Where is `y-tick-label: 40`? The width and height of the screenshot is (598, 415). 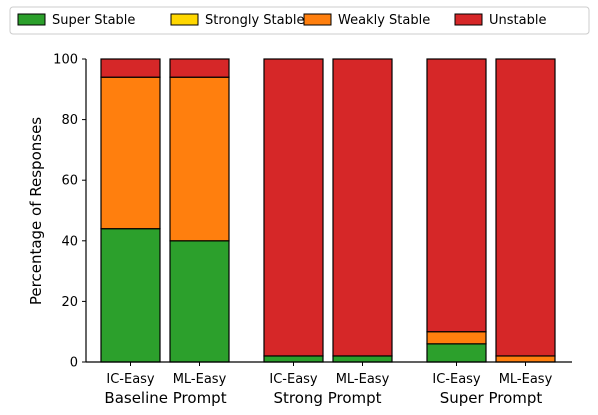 y-tick-label: 40 is located at coordinates (69, 241).